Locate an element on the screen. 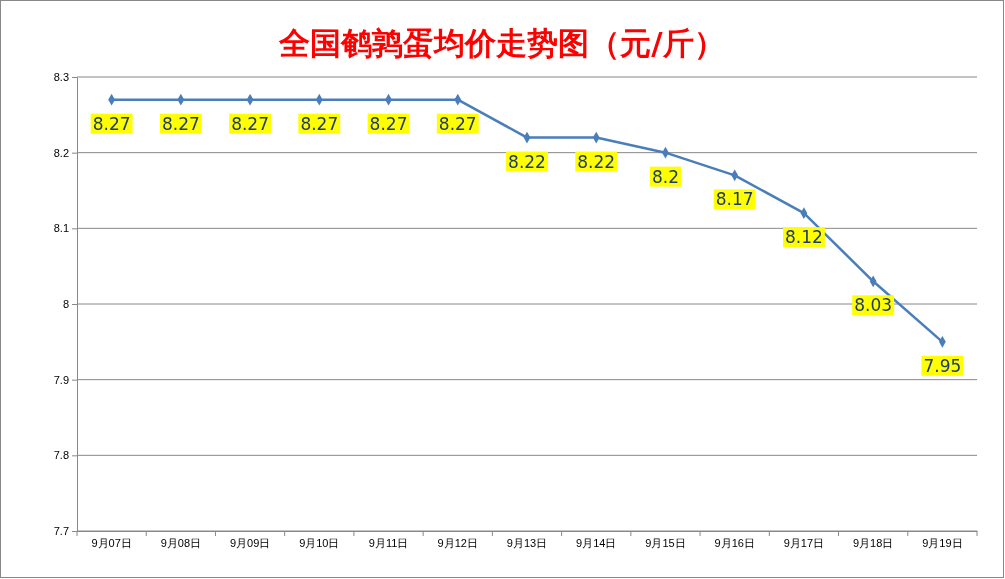 This screenshot has width=1005, height=579. x-tick-label: 9月16日 is located at coordinates (734, 543).